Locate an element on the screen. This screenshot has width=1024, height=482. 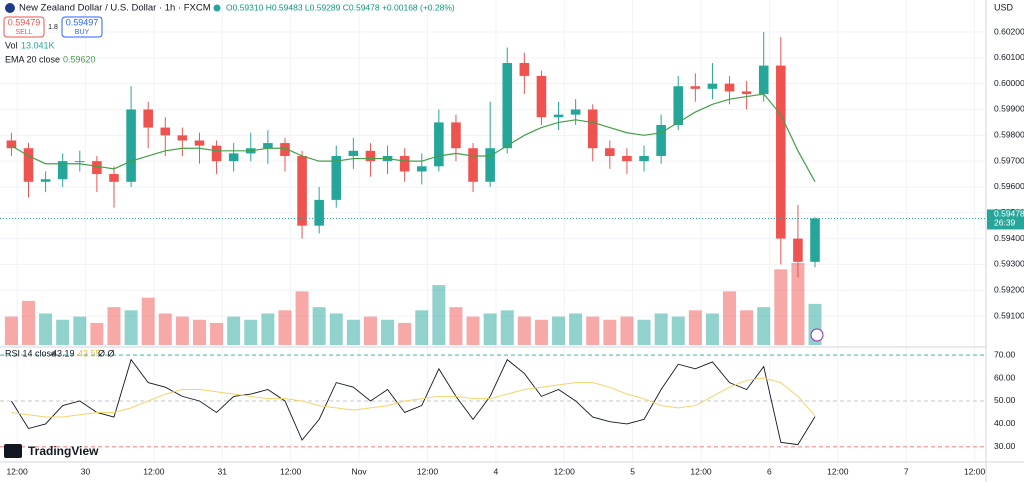
event-icon is located at coordinates (817, 335).